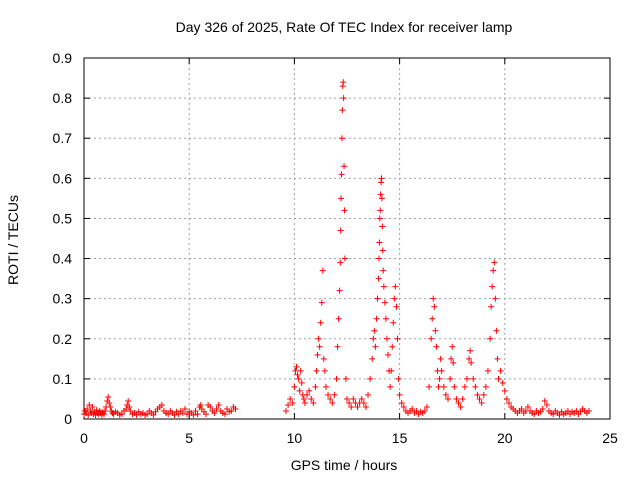 Image resolution: width=640 pixels, height=480 pixels. What do you see at coordinates (344, 465) in the screenshot?
I see `x-axis-title: GPS time / hours` at bounding box center [344, 465].